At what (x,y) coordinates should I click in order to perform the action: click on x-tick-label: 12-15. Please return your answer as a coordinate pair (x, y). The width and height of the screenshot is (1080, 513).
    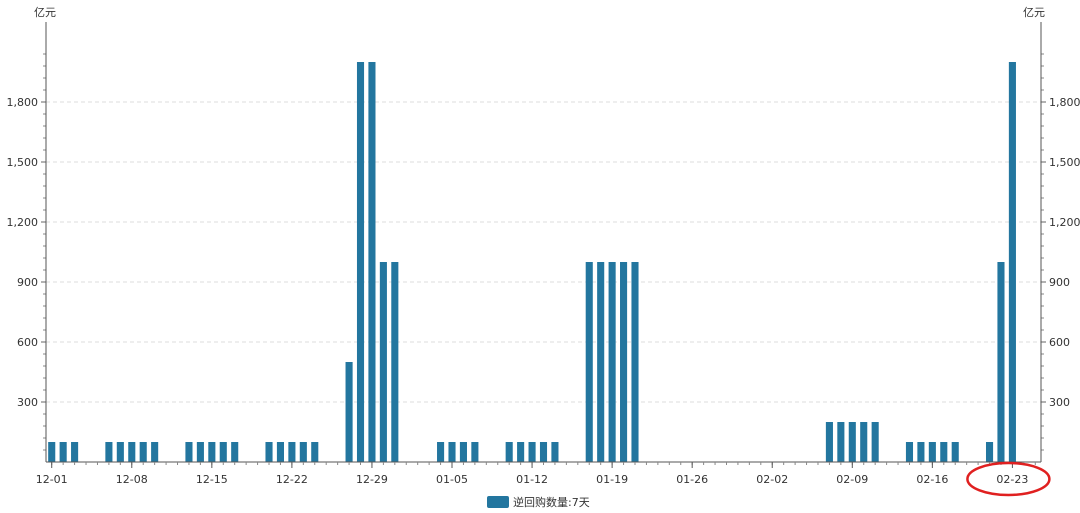
    Looking at the image, I should click on (212, 479).